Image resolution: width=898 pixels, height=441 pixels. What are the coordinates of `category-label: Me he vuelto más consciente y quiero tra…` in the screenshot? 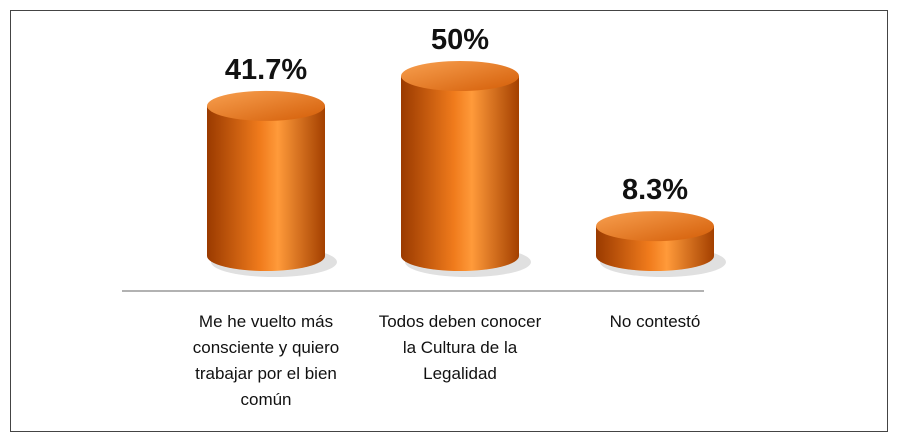 It's located at (266, 360).